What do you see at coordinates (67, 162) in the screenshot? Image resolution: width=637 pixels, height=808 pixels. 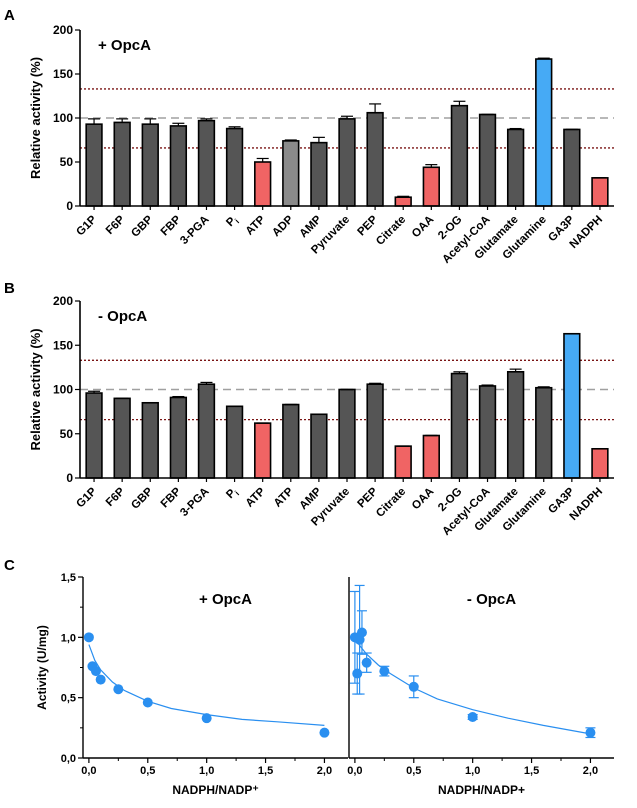 I see `y-tick-label: 50` at bounding box center [67, 162].